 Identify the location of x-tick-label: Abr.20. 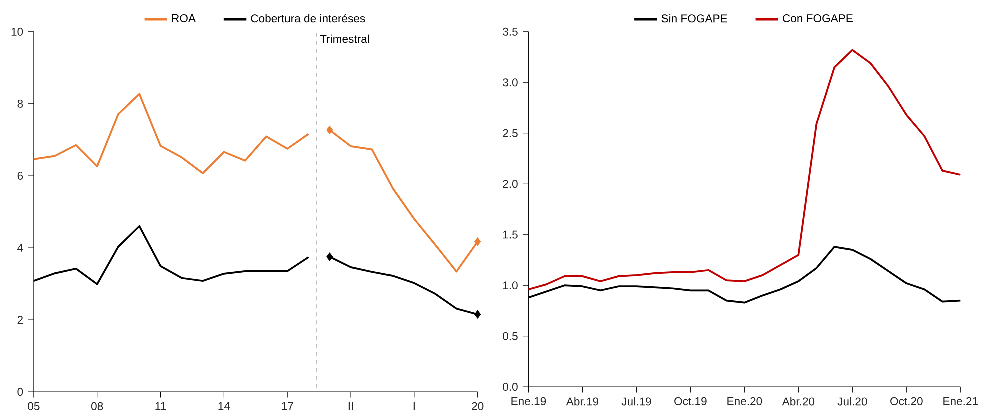
(798, 401).